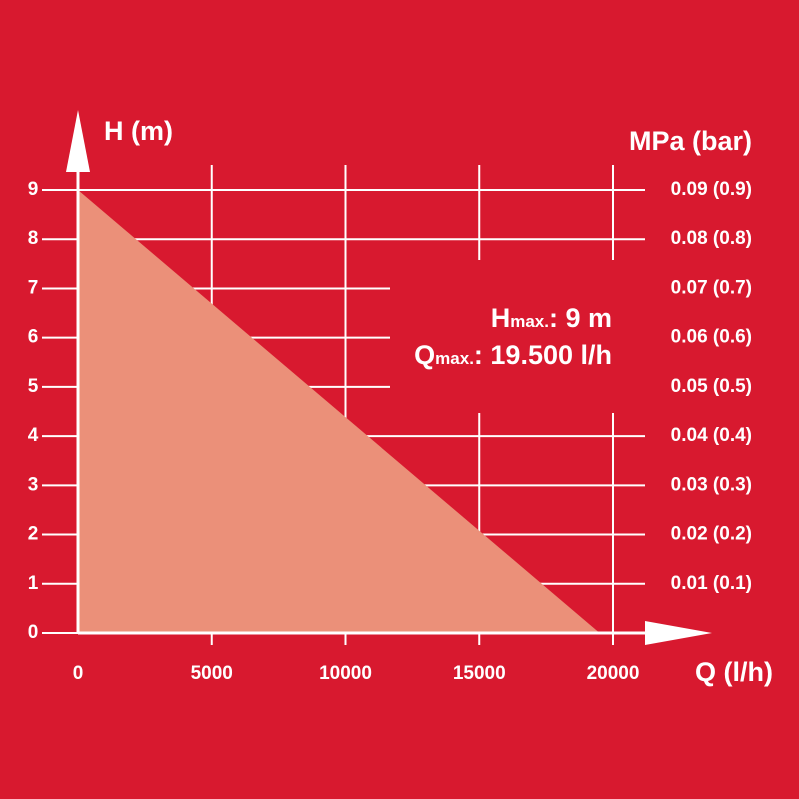 The height and width of the screenshot is (799, 799). I want to click on y-tick-label: 1, so click(33, 583).